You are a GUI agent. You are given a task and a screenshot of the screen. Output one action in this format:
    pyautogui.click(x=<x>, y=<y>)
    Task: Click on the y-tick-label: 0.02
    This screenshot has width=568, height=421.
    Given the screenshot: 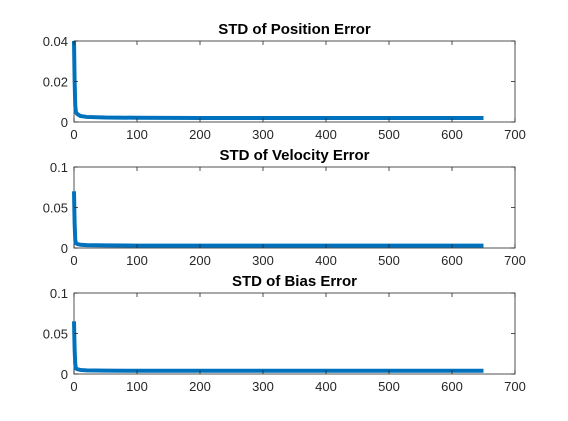 What is the action you would take?
    pyautogui.click(x=55, y=82)
    